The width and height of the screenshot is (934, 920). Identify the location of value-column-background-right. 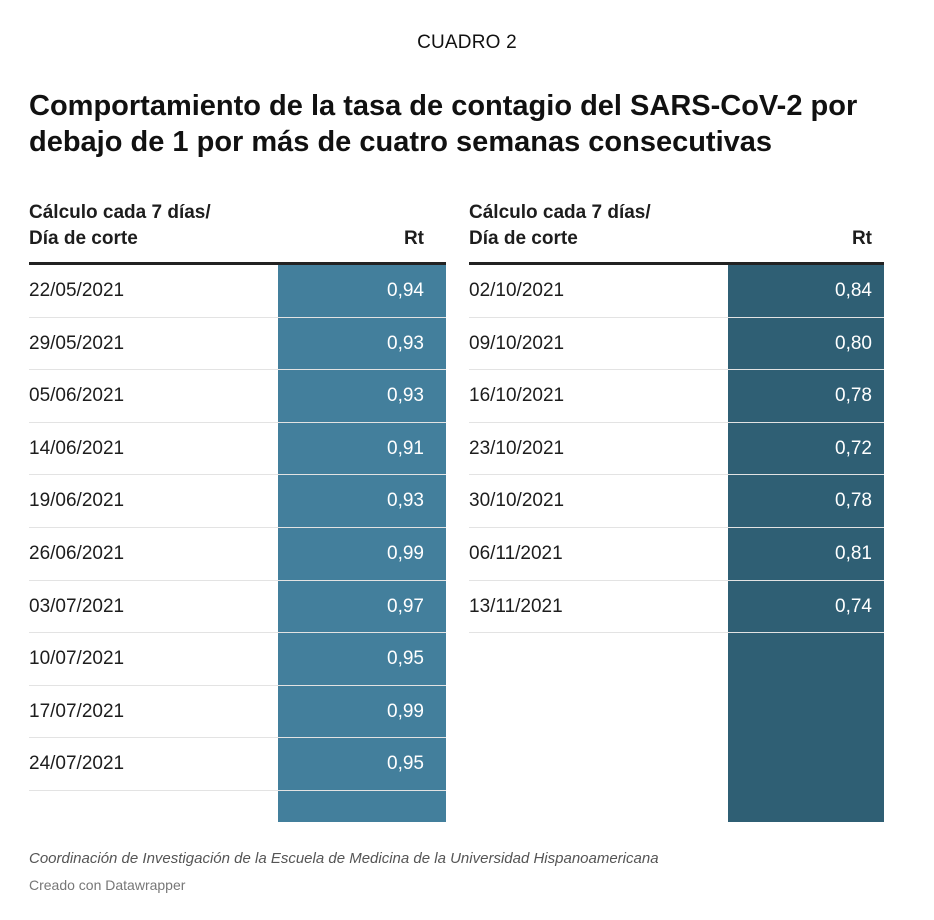
(806, 543).